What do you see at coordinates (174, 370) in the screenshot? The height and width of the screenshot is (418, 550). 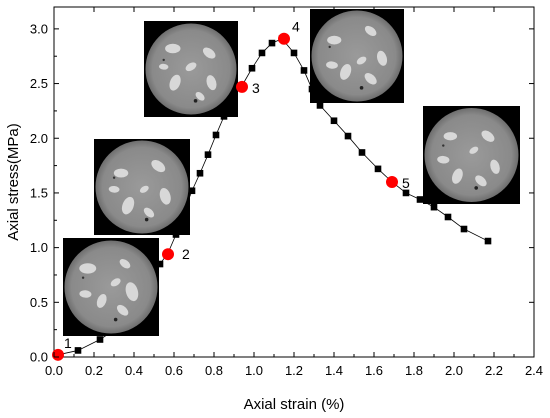 I see `x-tick-label: 0.6` at bounding box center [174, 370].